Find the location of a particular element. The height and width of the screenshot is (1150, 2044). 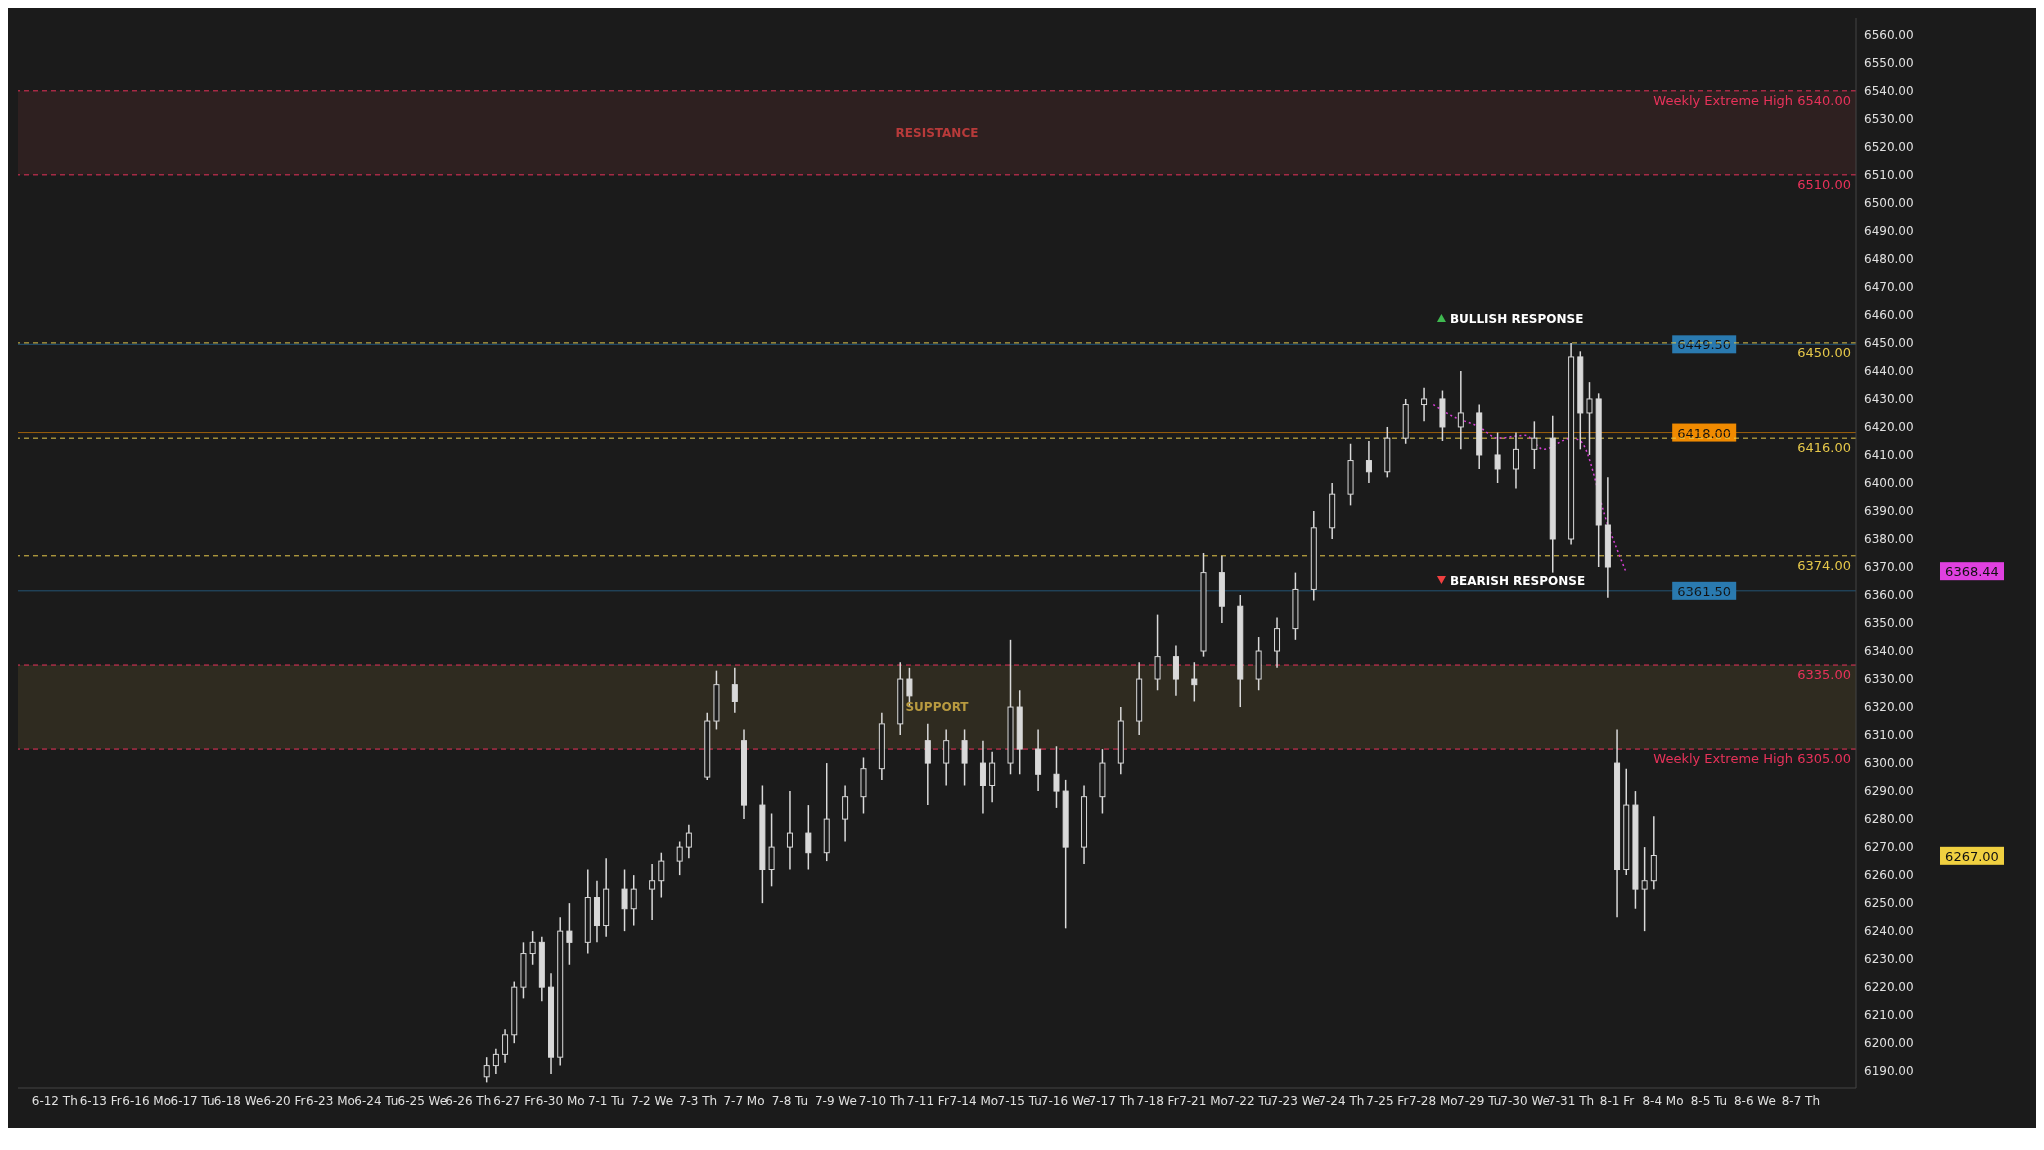

x-tick-label: 7-10 Th is located at coordinates (881, 1100).